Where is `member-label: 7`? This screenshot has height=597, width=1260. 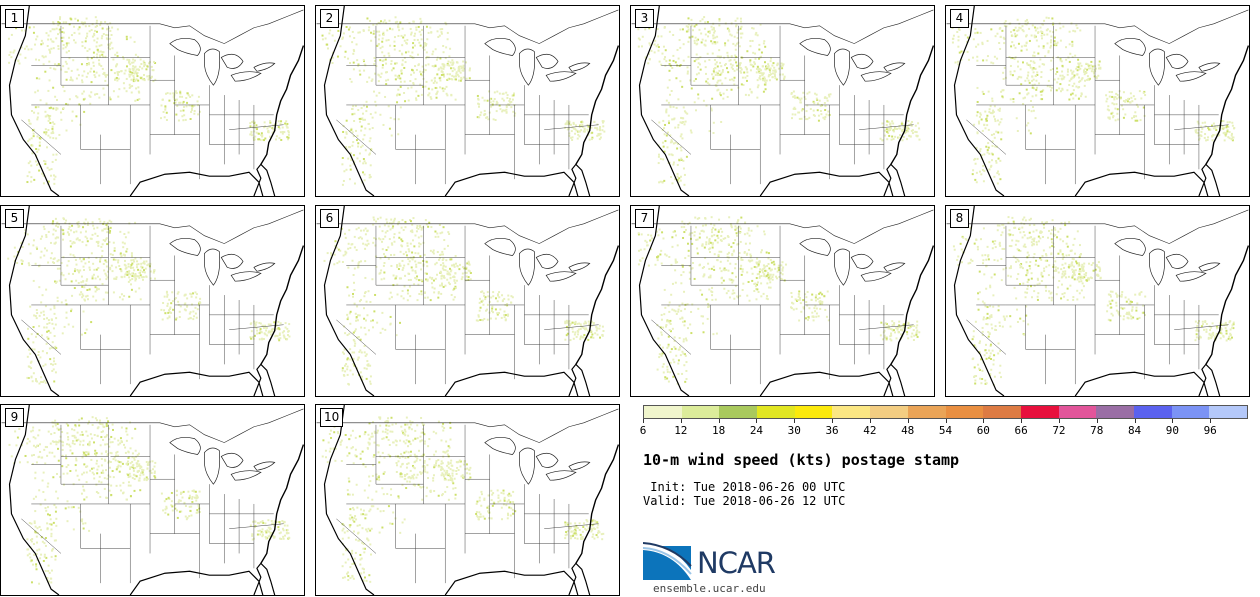
member-label: 7 is located at coordinates (644, 218).